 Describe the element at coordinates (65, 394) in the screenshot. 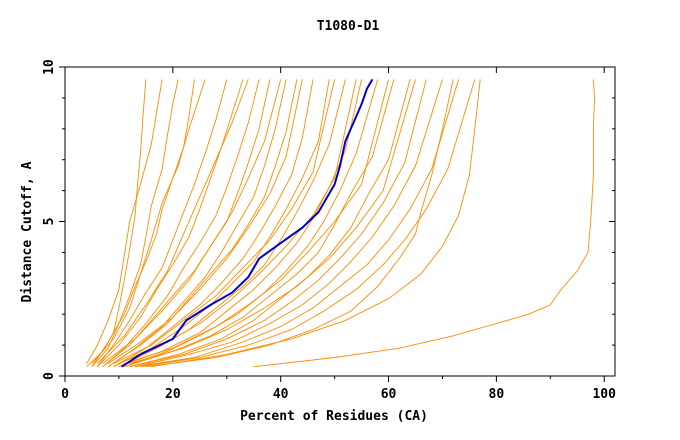

I see `x-tick-label-0: 0` at that location.